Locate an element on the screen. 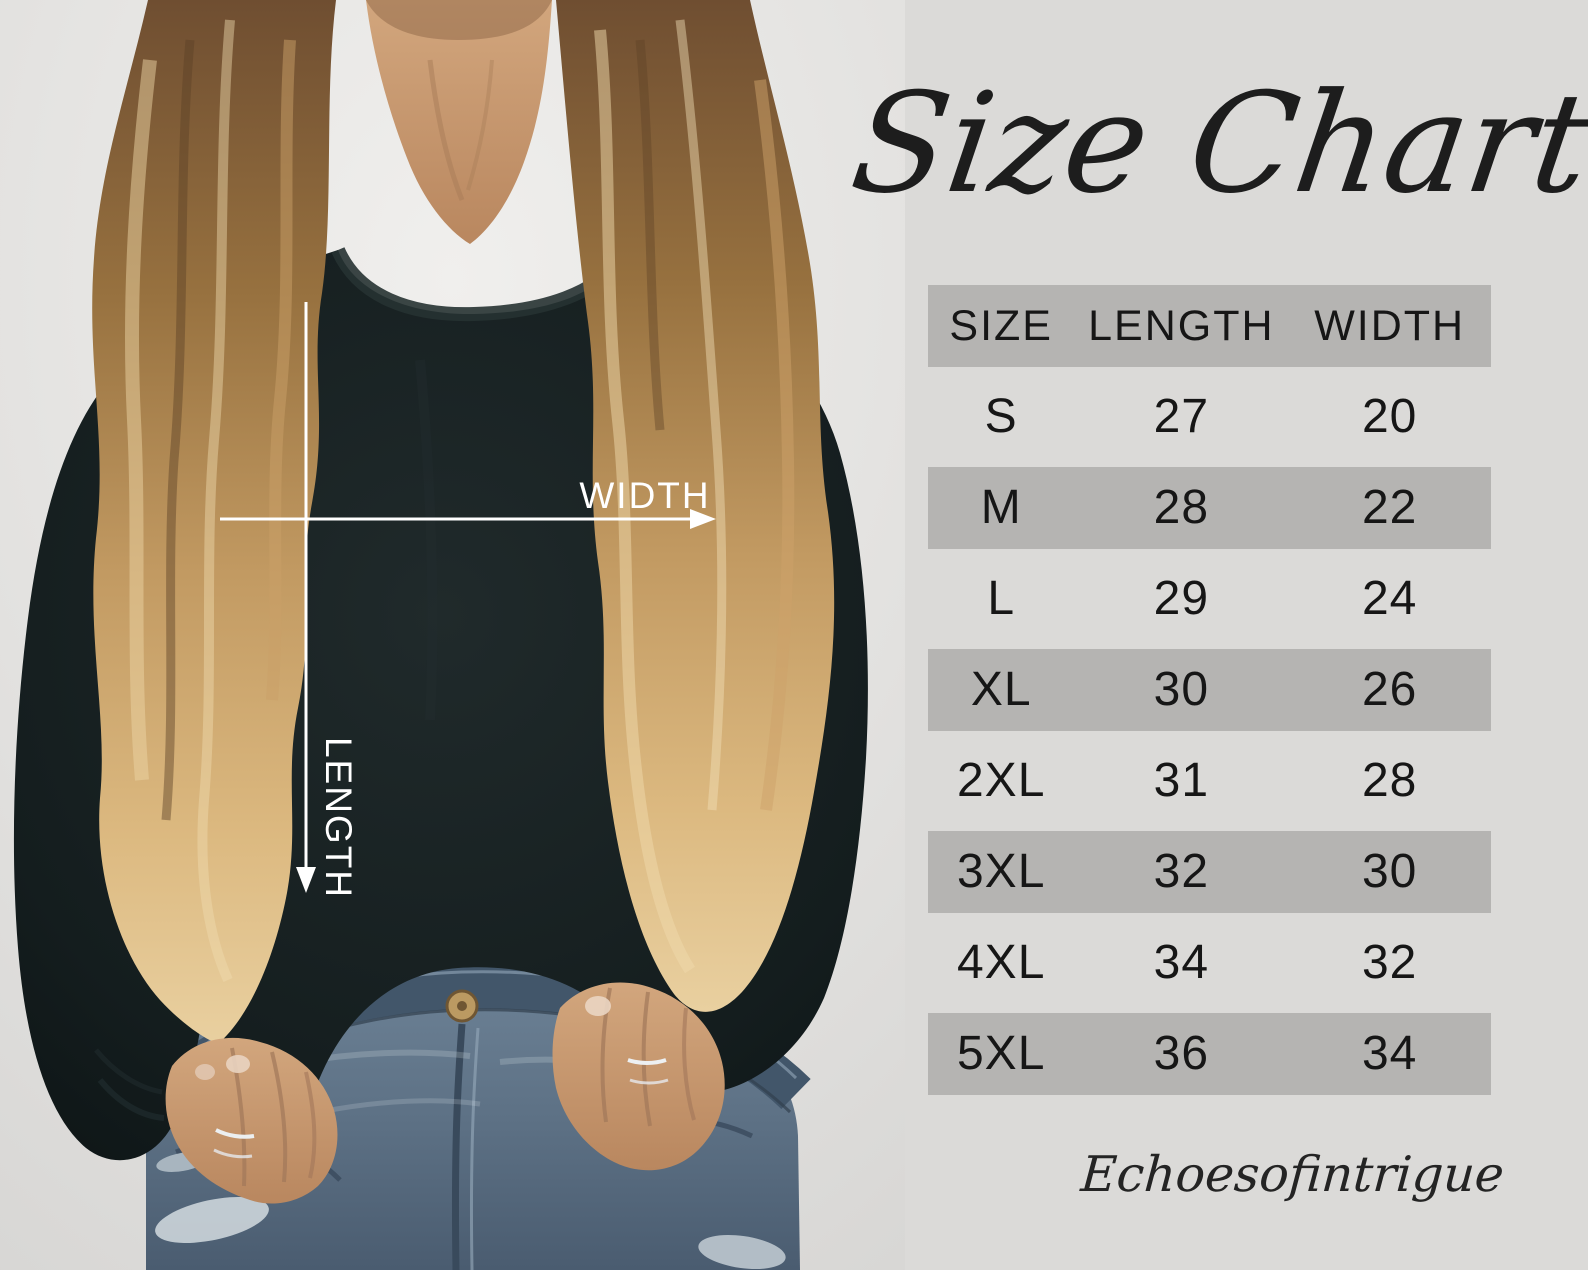 This screenshot has height=1270, width=1588. cell-width: 22 is located at coordinates (1389, 507).